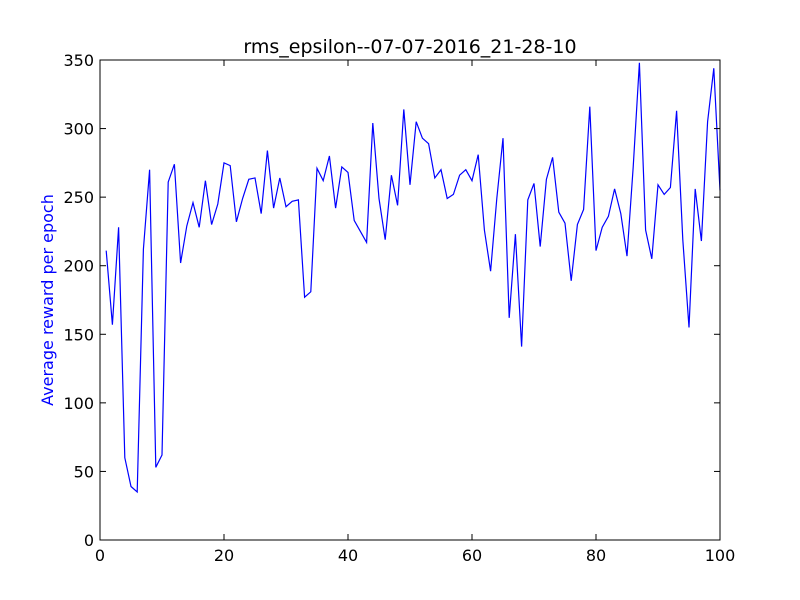 This screenshot has height=600, width=800. I want to click on chart-title: rms_epsilon--07-07-2016_21-28-10, so click(409, 47).